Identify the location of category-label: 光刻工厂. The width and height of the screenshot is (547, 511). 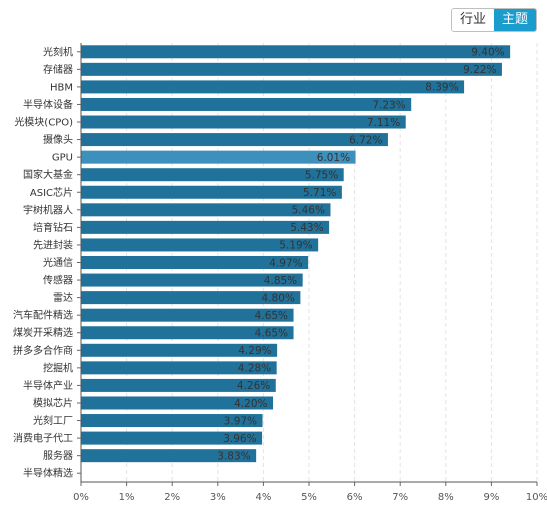
(53, 420).